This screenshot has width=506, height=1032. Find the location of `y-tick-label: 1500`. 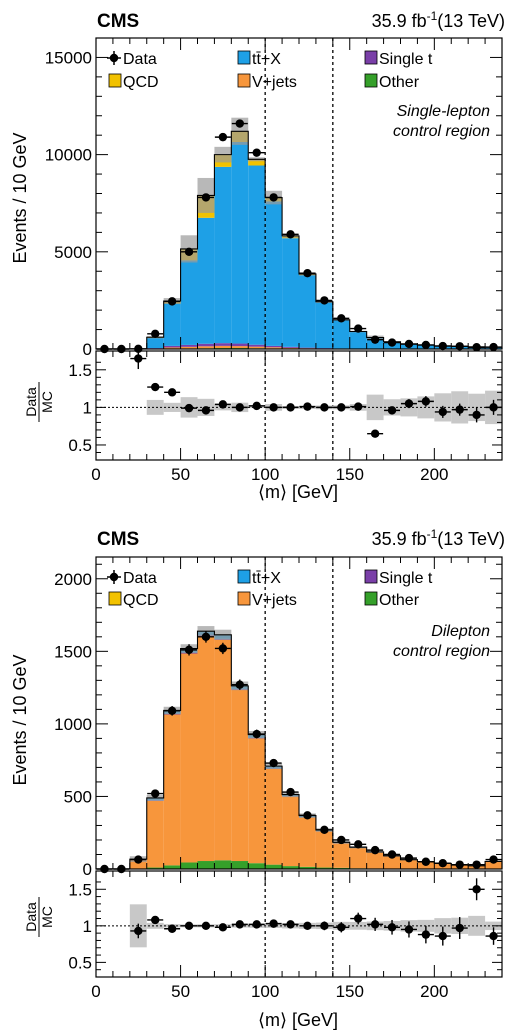

y-tick-label: 1500 is located at coordinates (73, 651).